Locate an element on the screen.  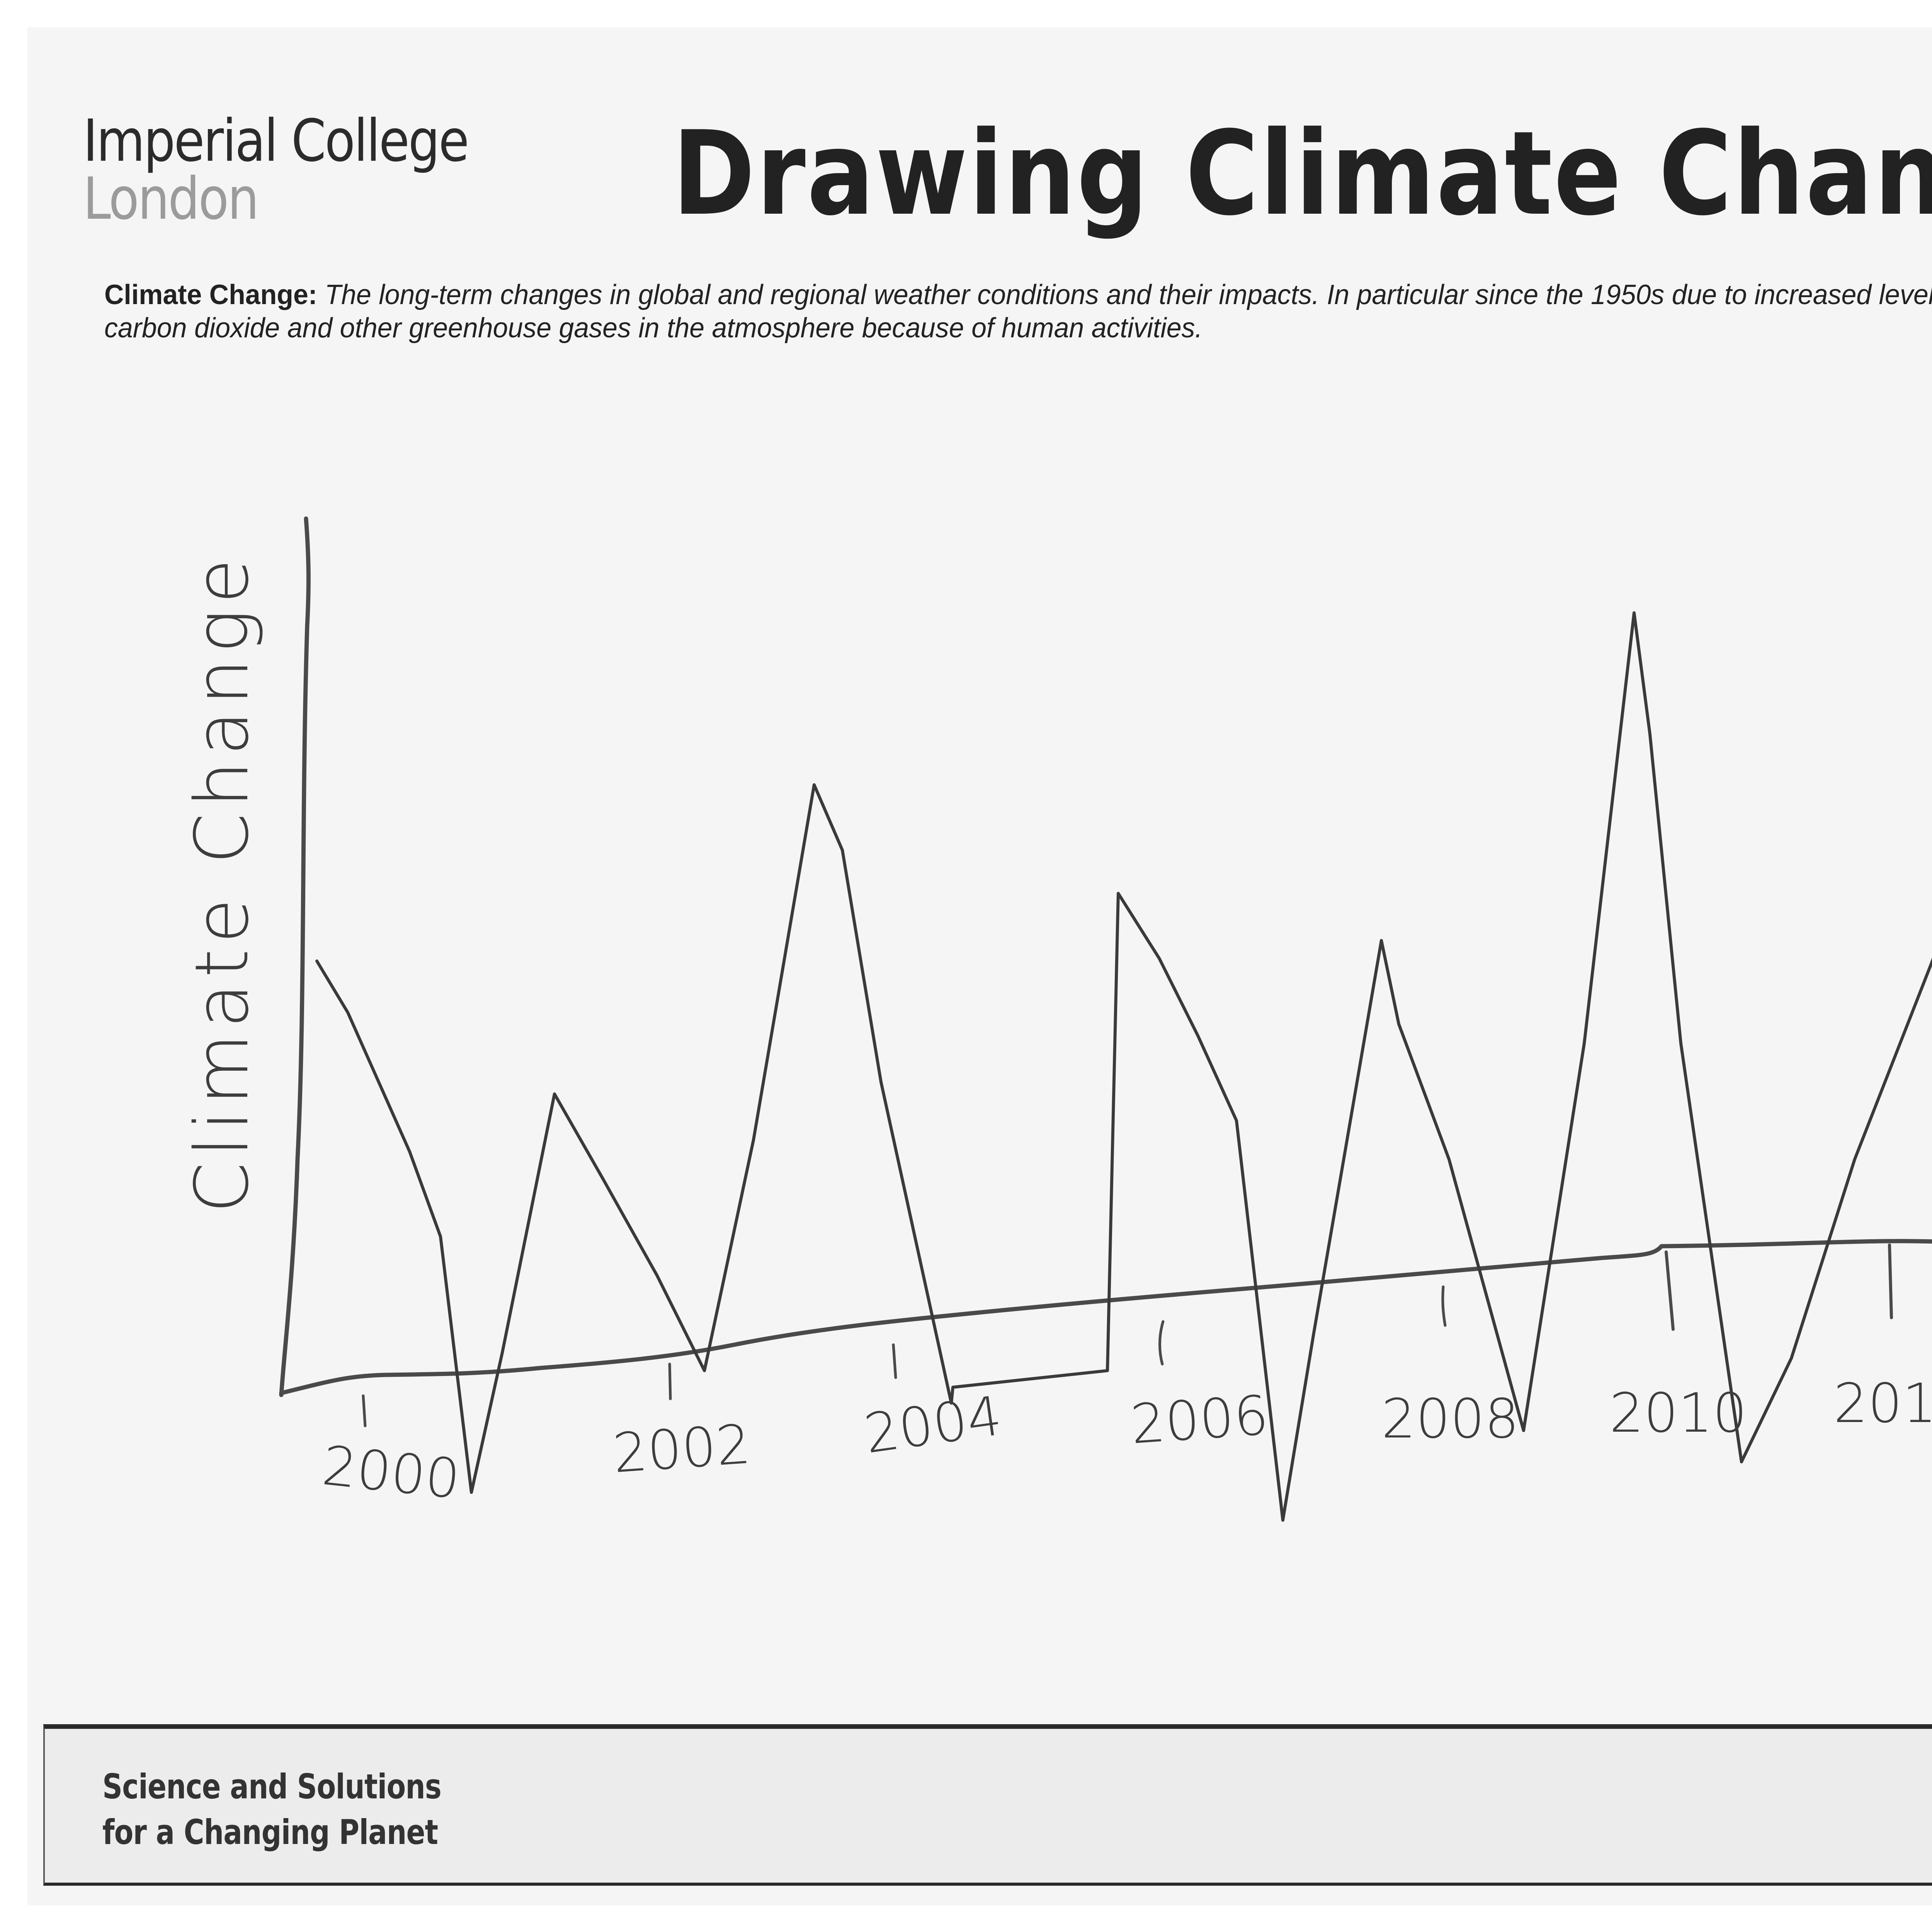
x-tick-2006 is located at coordinates (1162, 1343).